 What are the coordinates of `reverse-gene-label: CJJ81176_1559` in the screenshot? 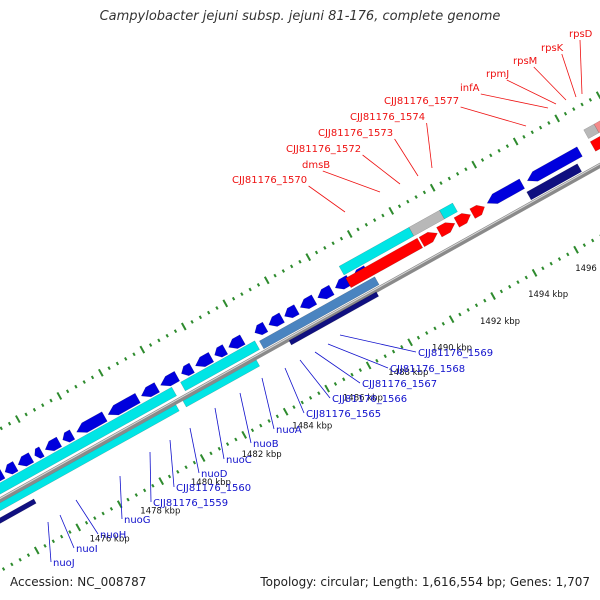 It's located at (190, 503).